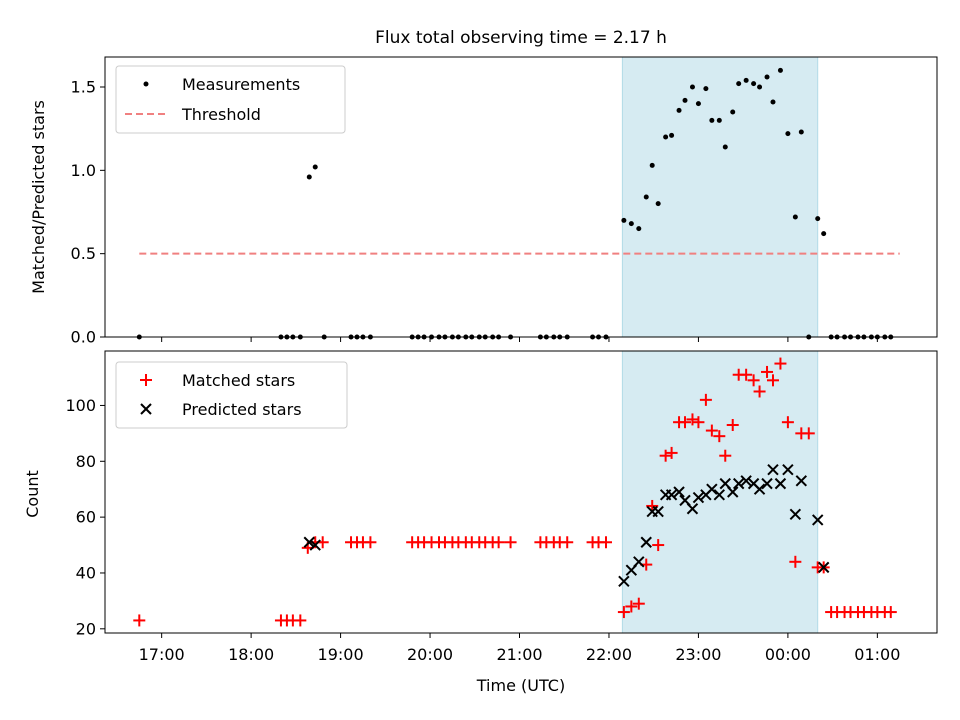 The width and height of the screenshot is (960, 720). I want to click on x-tick-label: 01:00, so click(877, 654).